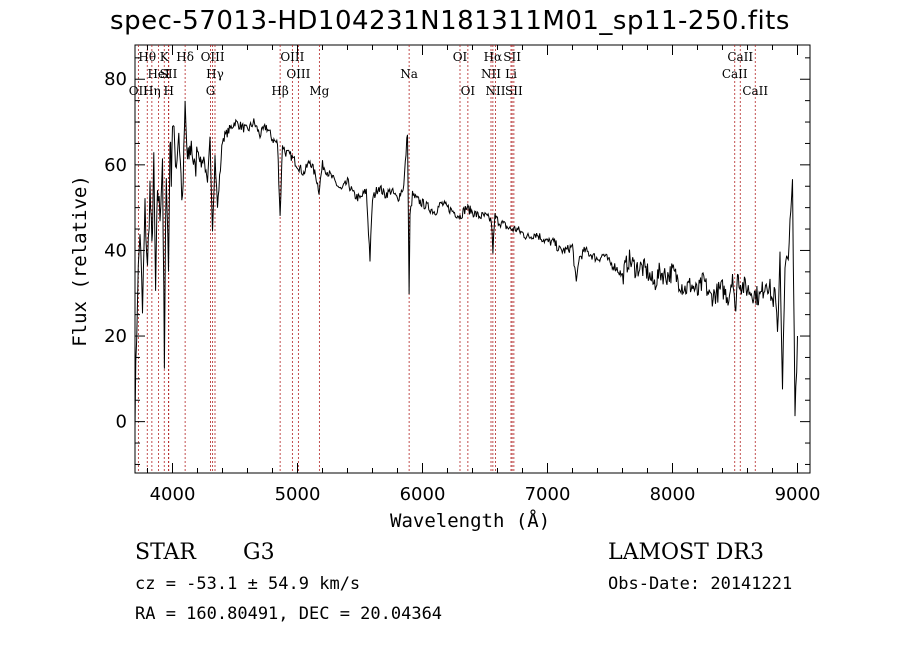  Describe the element at coordinates (121, 422) in the screenshot. I see `y-tick-label: 0` at that location.